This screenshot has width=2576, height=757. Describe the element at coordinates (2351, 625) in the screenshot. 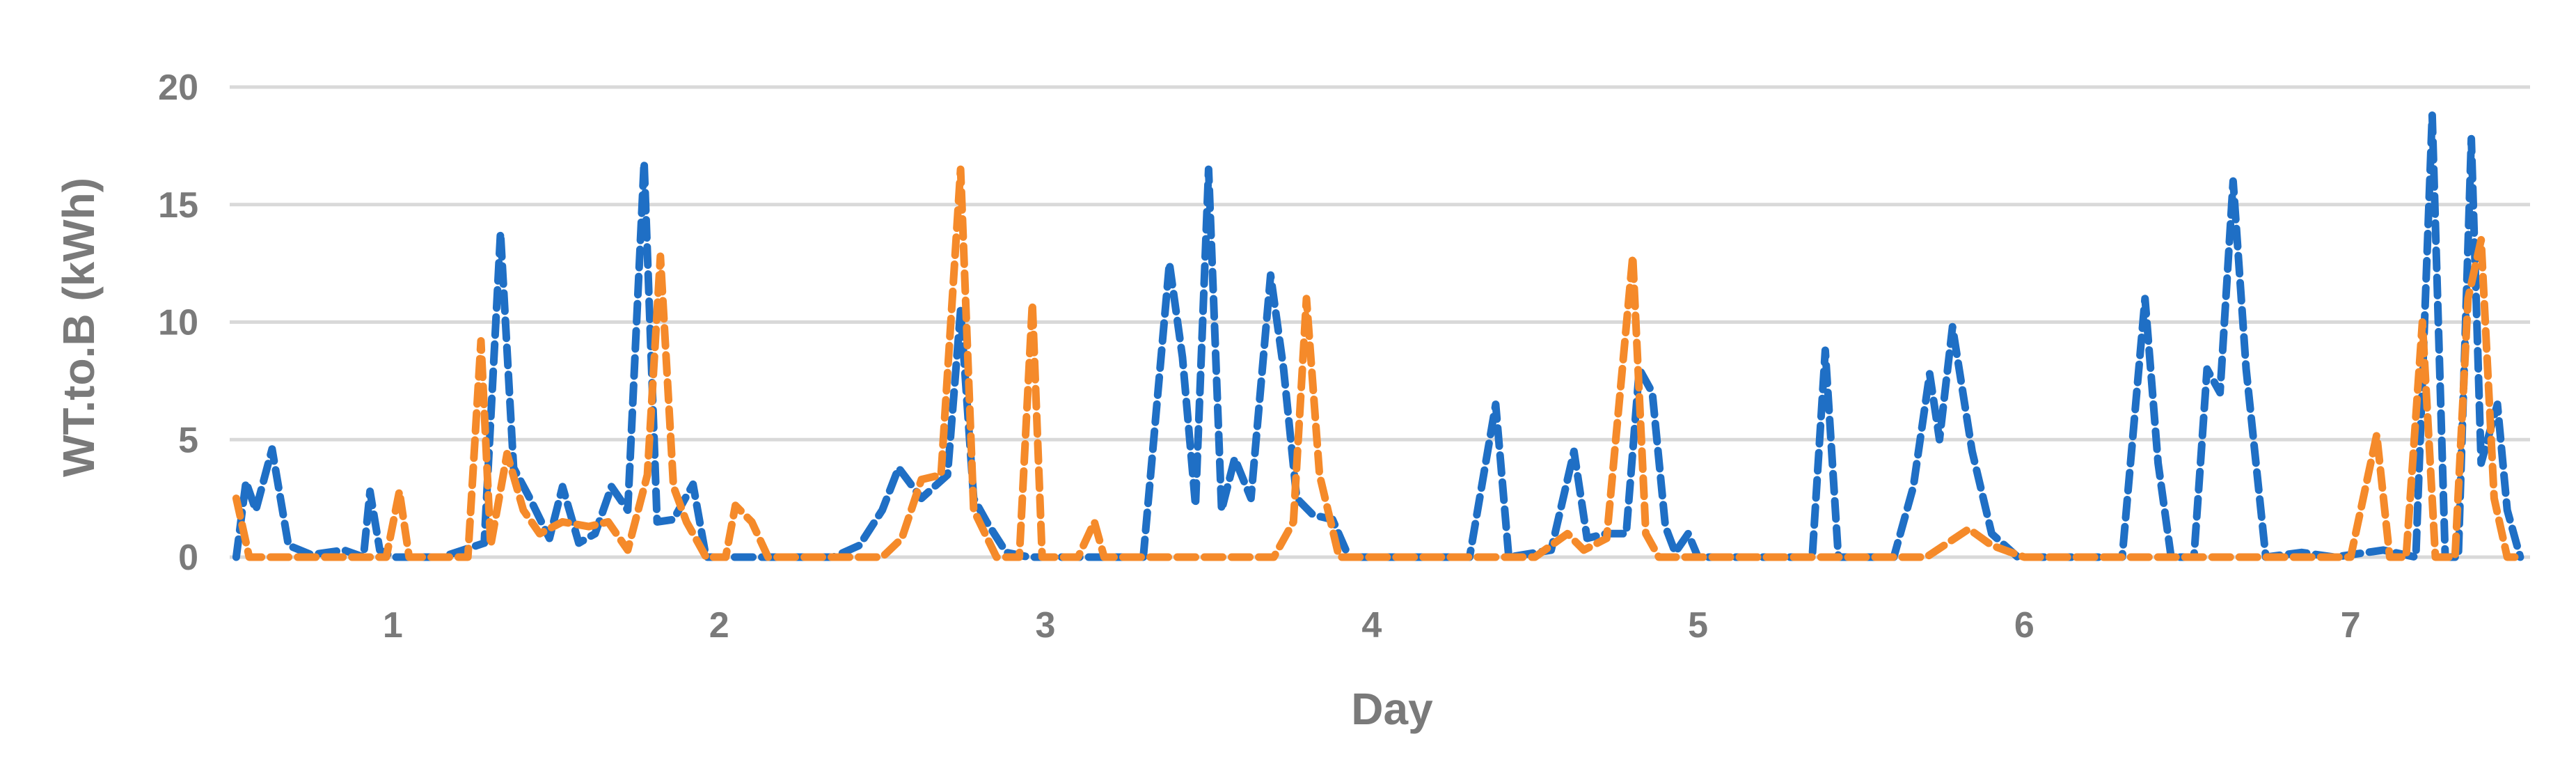

I see `x-tick-label: 7` at that location.